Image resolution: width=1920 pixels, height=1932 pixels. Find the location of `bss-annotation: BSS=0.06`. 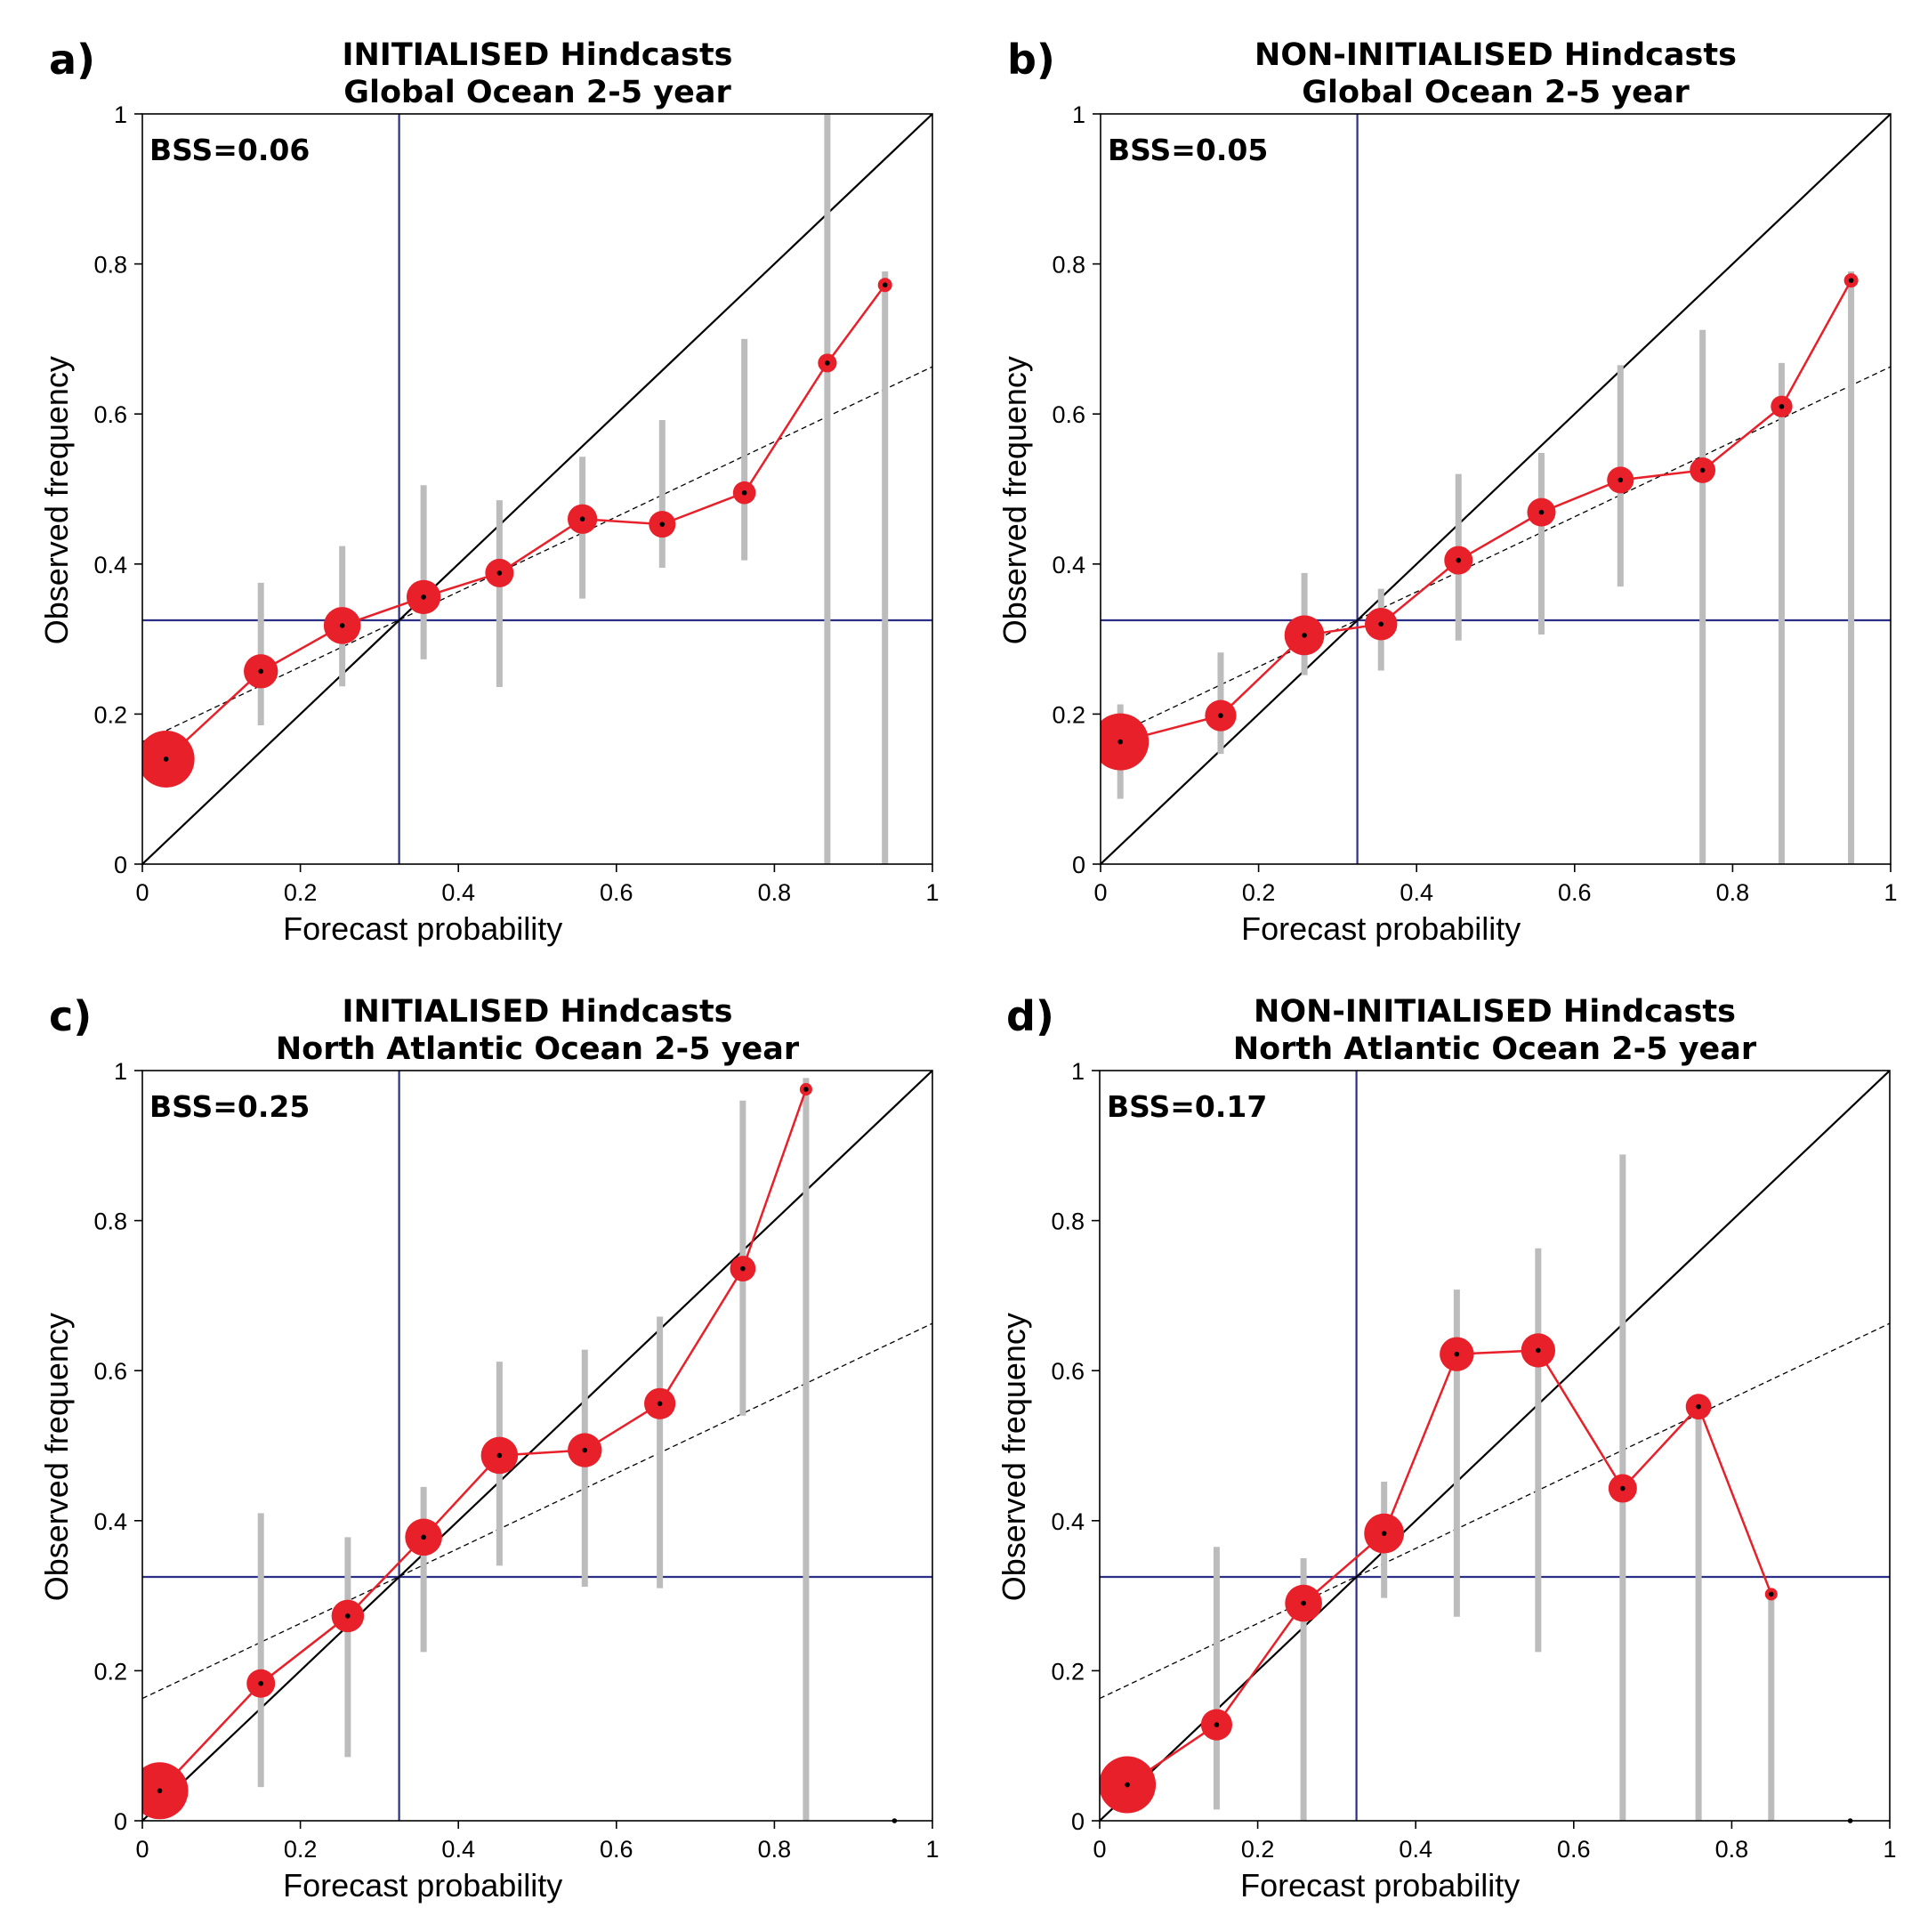

bss-annotation: BSS=0.06 is located at coordinates (229, 150).